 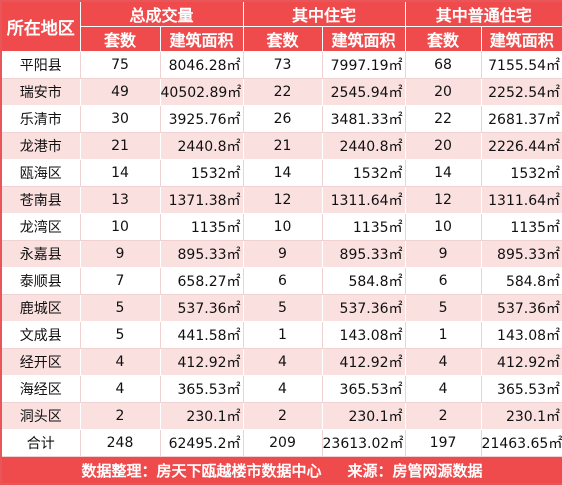 What do you see at coordinates (40, 227) in the screenshot?
I see `region-cell: 龙湾区` at bounding box center [40, 227].